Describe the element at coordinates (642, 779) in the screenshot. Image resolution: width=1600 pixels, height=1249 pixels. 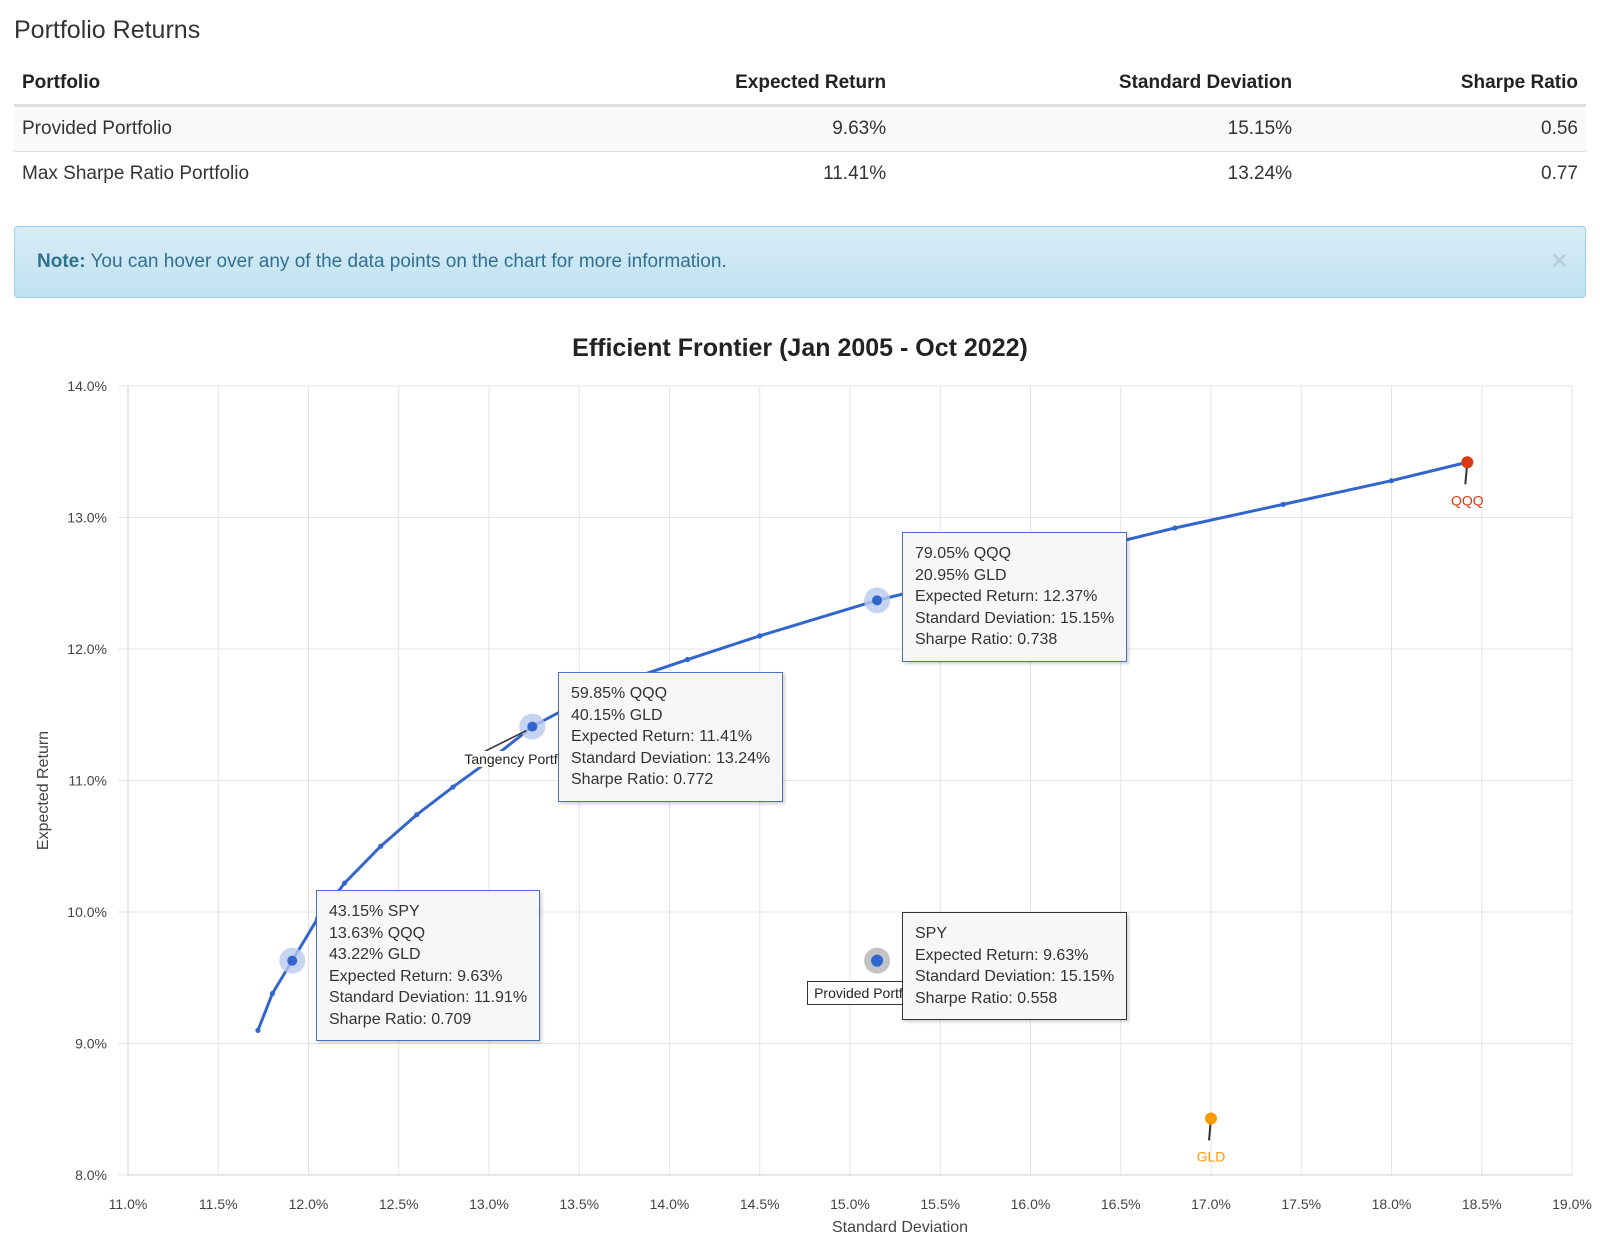
I see `tooltip-line: Sharpe Ratio: 0.772` at that location.